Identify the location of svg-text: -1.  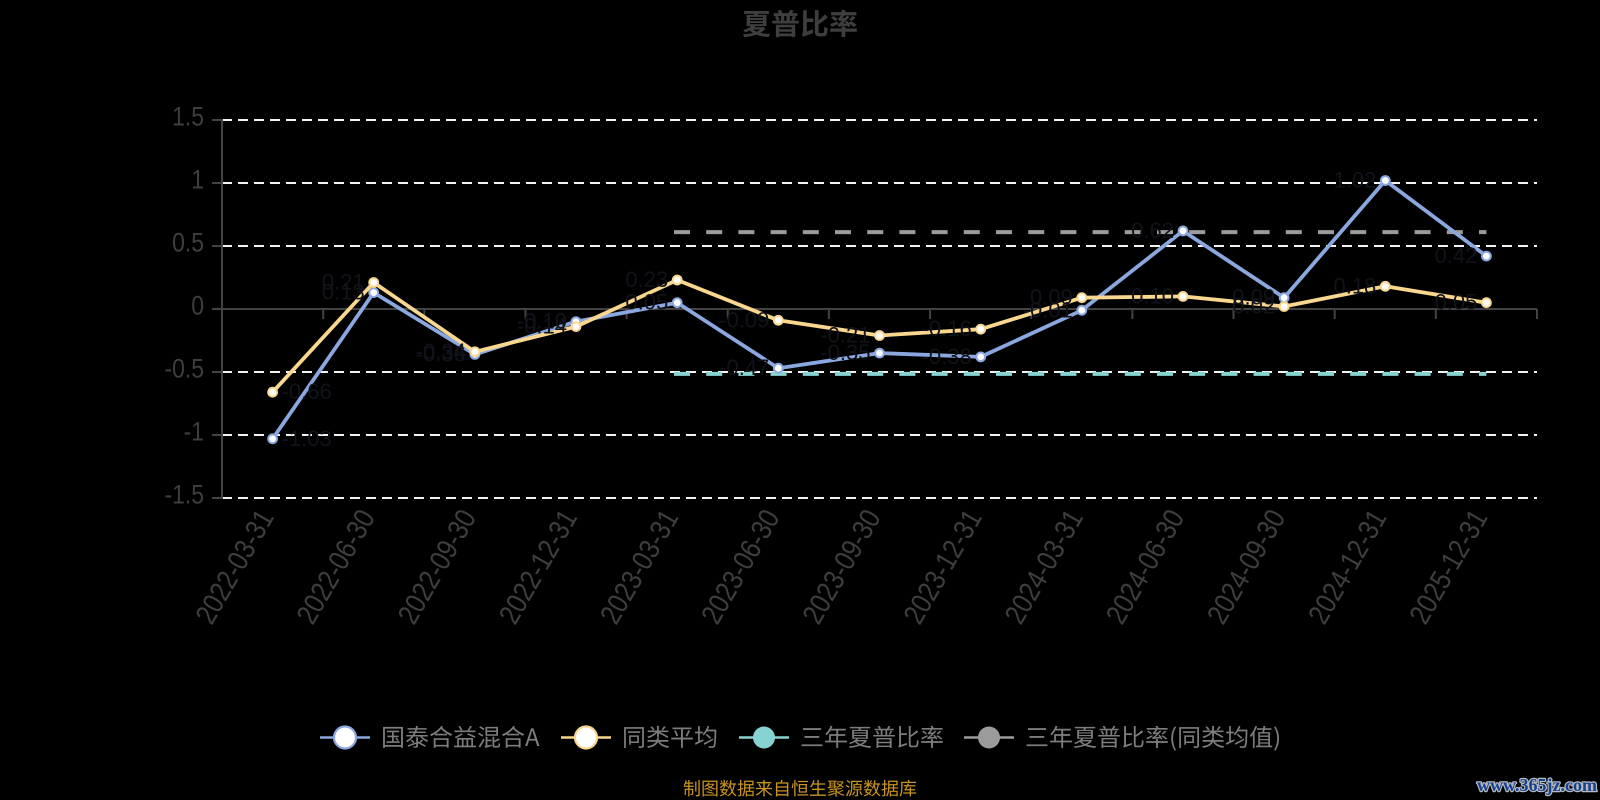
(194, 432).